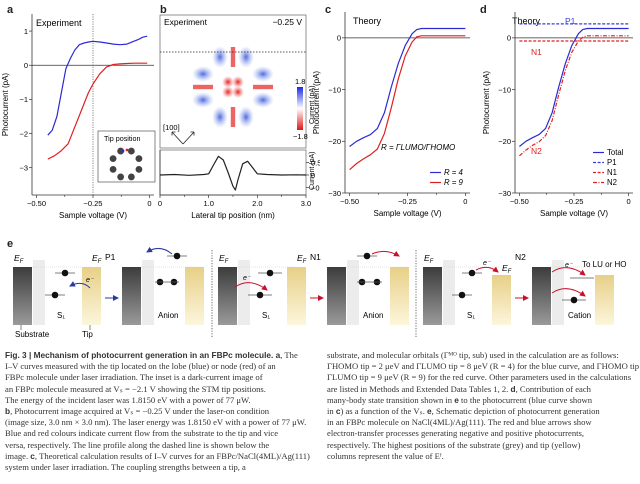 The width and height of the screenshot is (640, 484). I want to click on chart-c-formula: R = ΓLUMO/ΓHOMO, so click(418, 147).